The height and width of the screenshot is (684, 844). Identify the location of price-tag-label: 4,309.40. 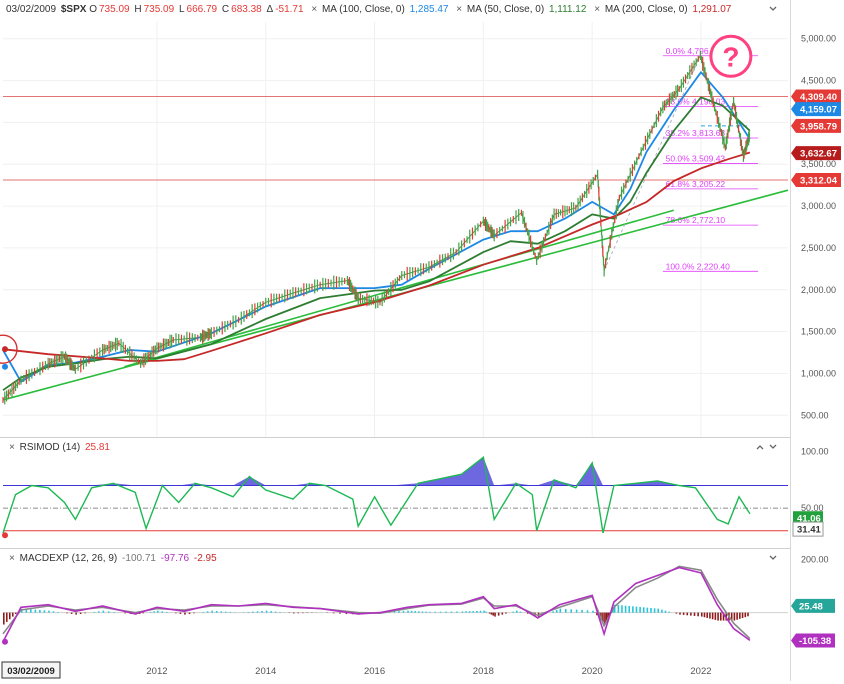
(818, 97).